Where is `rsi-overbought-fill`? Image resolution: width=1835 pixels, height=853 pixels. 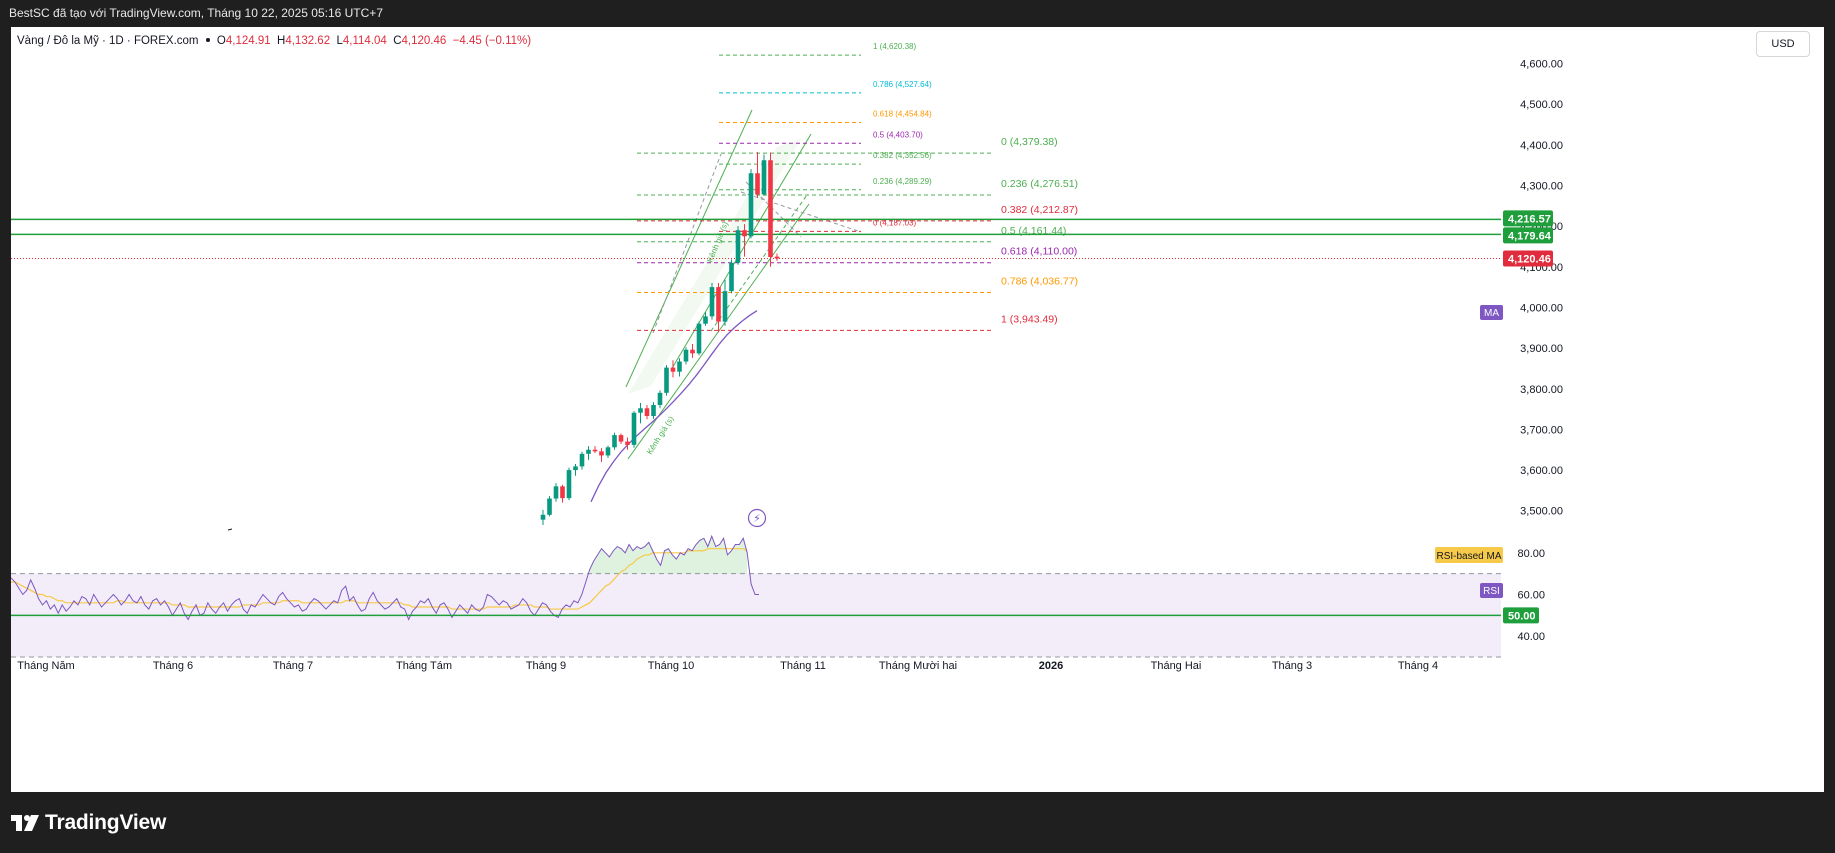 rsi-overbought-fill is located at coordinates (668, 555).